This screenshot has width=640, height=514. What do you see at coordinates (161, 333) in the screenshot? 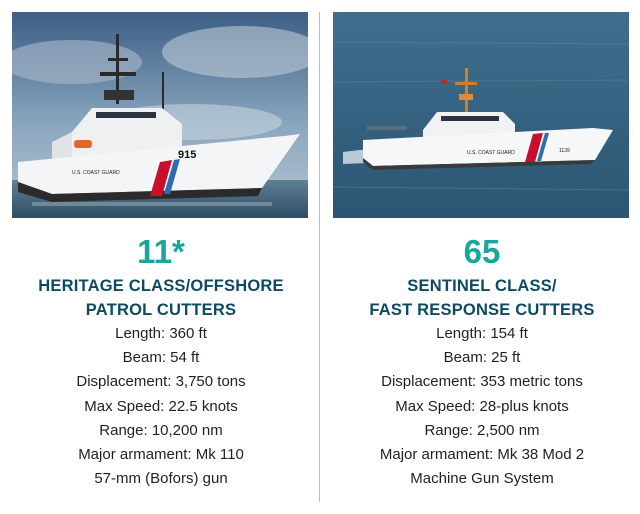
I see `spec-length: Length: 360 ft` at bounding box center [161, 333].